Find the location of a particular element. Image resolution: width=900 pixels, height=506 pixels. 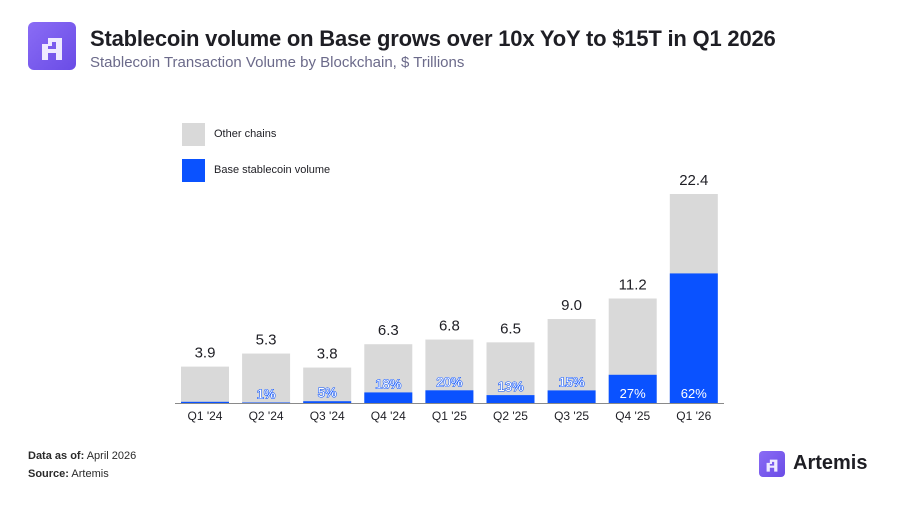

legend-swatch-base is located at coordinates (193, 170).